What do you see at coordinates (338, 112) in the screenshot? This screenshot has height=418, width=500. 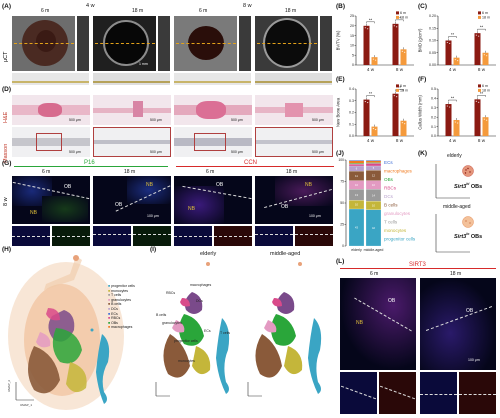 I see `y-axis-label: New Bone Area` at bounding box center [338, 112].